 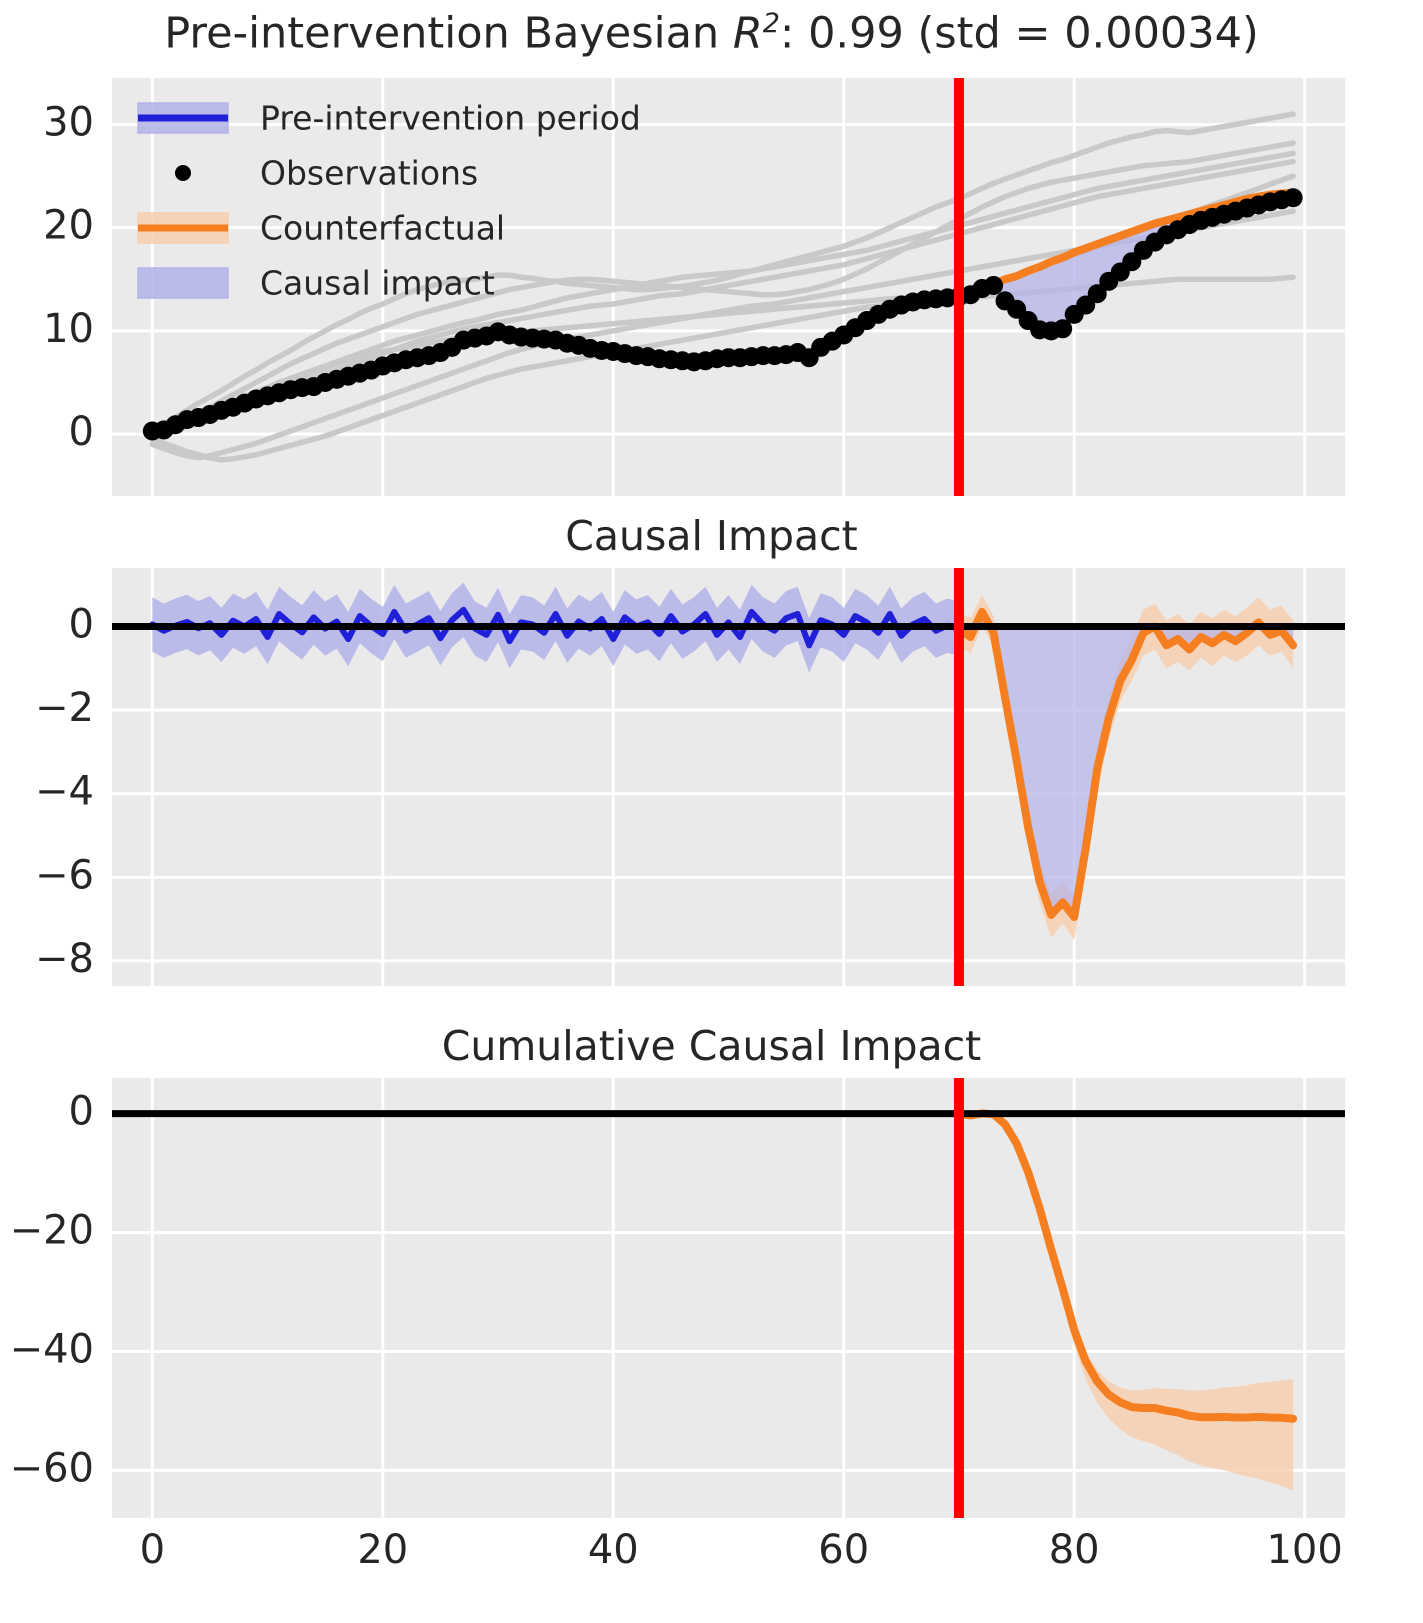 I want to click on y-tick-label: 10, so click(x=68, y=329).